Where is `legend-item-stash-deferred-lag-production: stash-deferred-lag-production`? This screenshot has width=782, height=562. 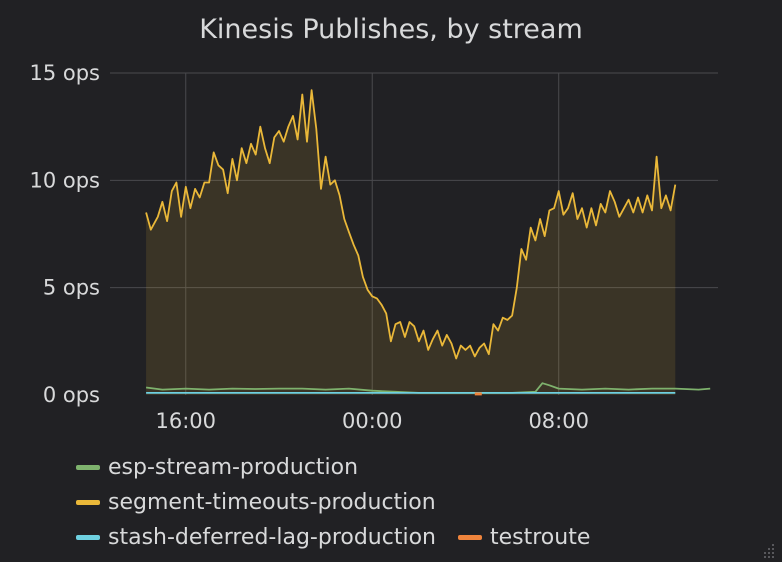
legend-item-stash-deferred-lag-production: stash-deferred-lag-production is located at coordinates (256, 537).